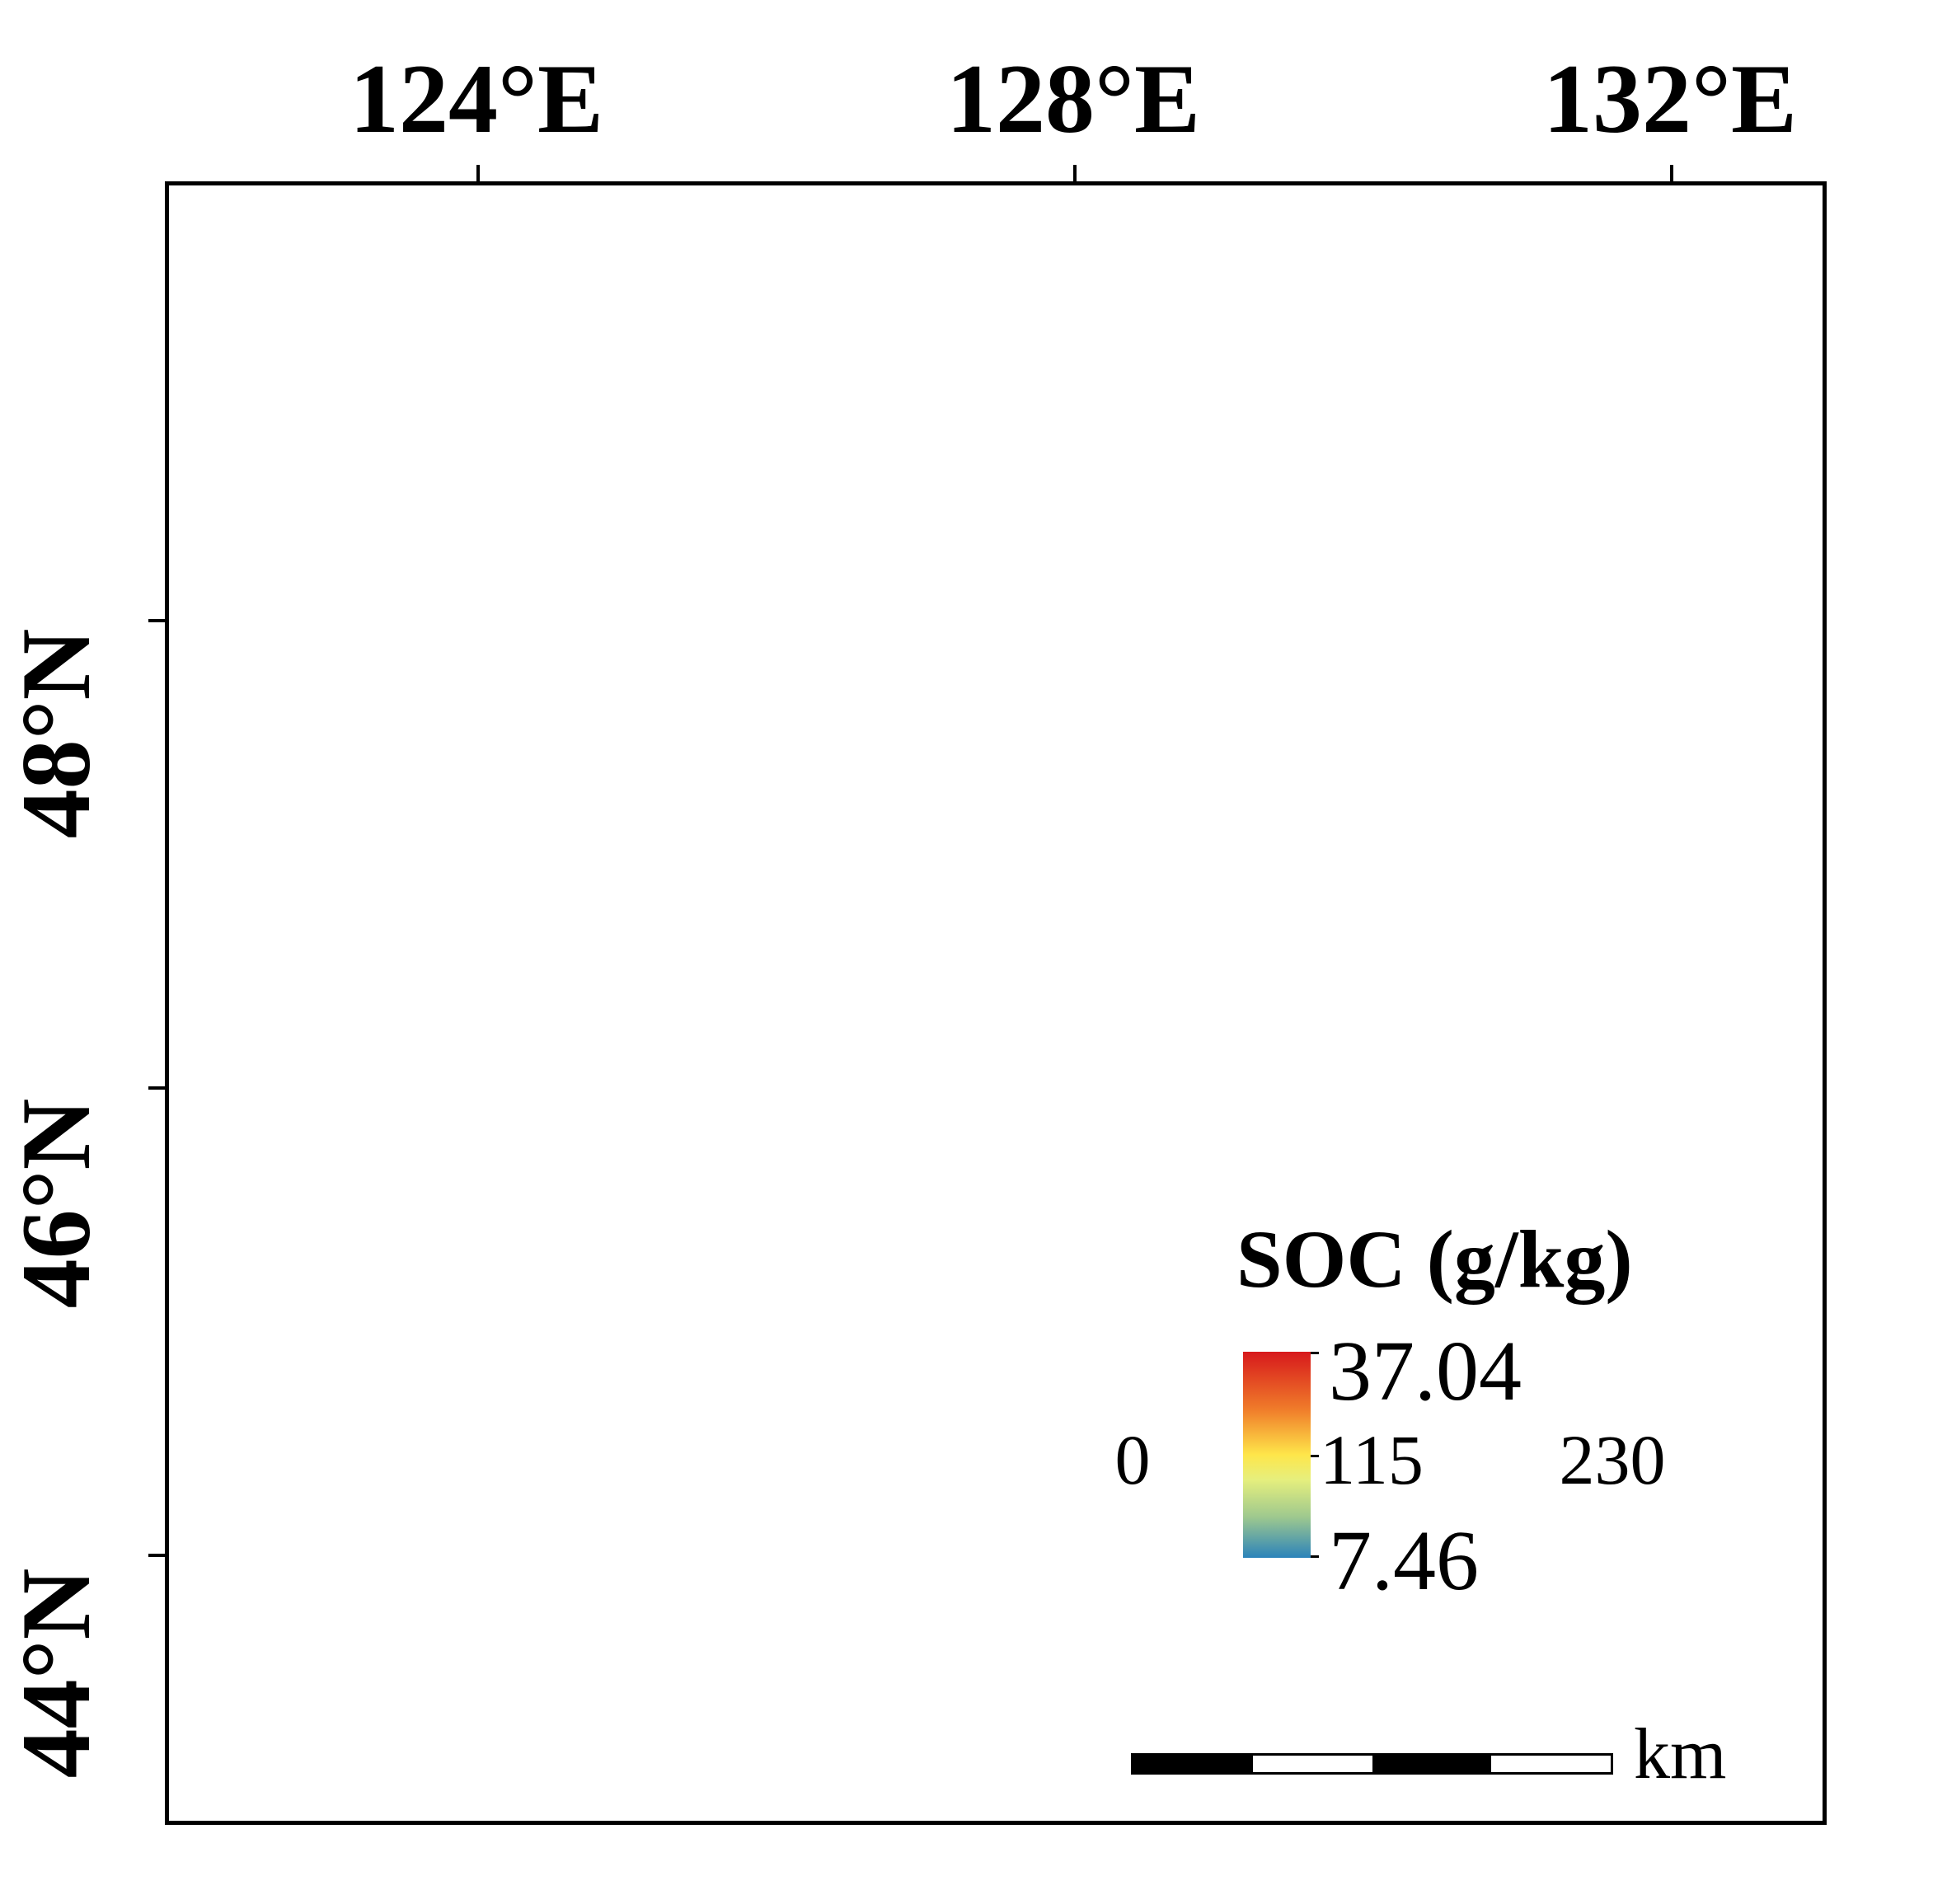 This screenshot has height=1904, width=1947. What do you see at coordinates (1404, 1560) in the screenshot?
I see `legend-min-value: 7.46` at bounding box center [1404, 1560].